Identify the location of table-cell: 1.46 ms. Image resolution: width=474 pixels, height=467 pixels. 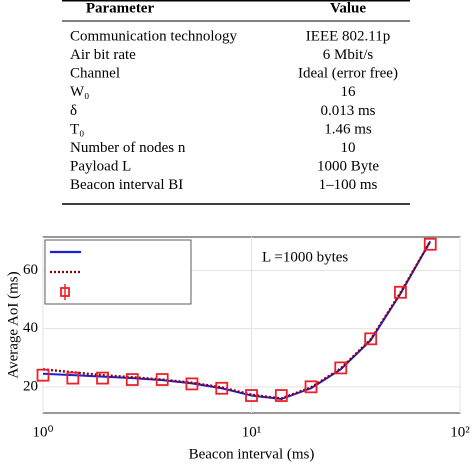
(348, 129).